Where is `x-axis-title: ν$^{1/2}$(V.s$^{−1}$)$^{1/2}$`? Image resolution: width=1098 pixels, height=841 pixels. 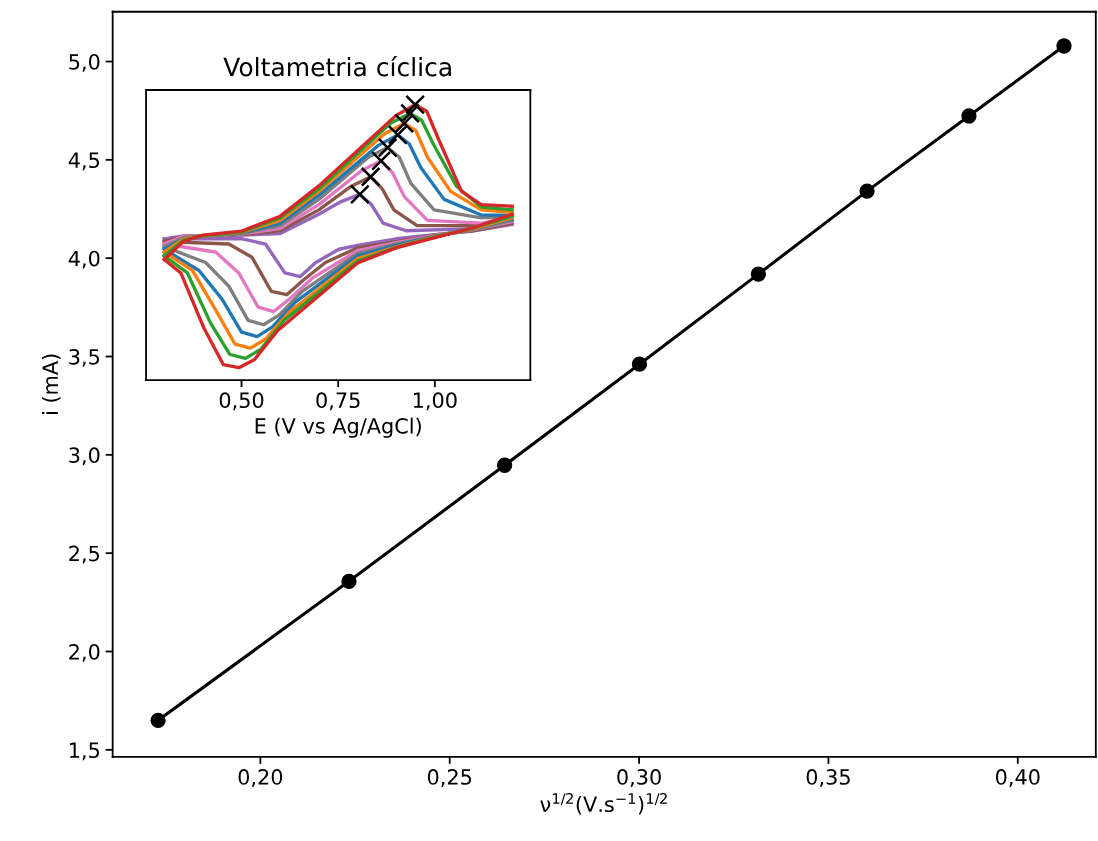 x-axis-title: ν$^{1/2}$(V.s$^{−1}$)$^{1/2}$ is located at coordinates (603, 804).